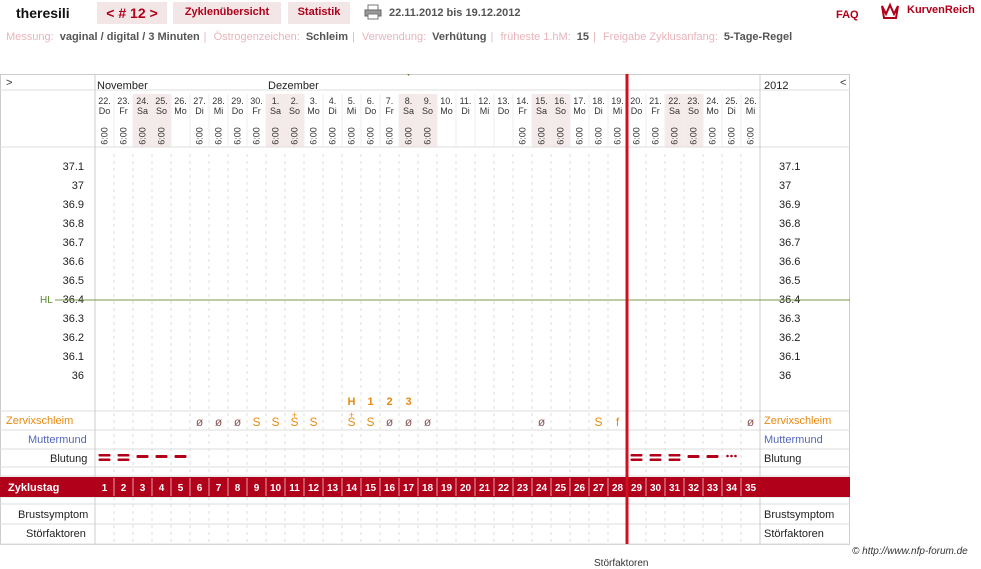 The image size is (981, 569). I want to click on row-label-muttermund-right: Muttermund, so click(793, 440).